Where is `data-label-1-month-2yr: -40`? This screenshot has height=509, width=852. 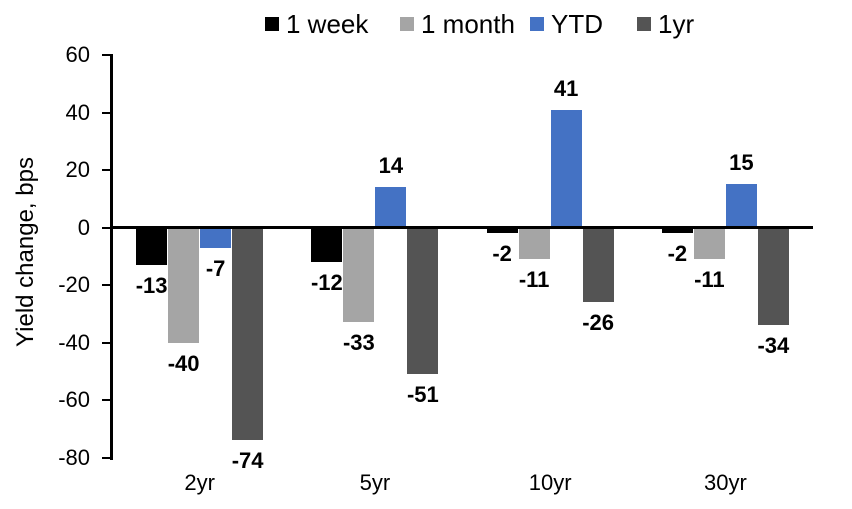 data-label-1-month-2yr: -40 is located at coordinates (183, 363).